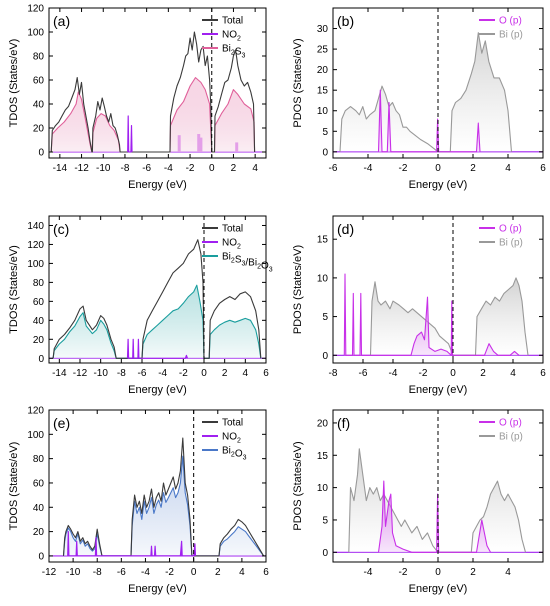  Describe the element at coordinates (345, 229) in the screenshot. I see `panel-label: (d)` at that location.